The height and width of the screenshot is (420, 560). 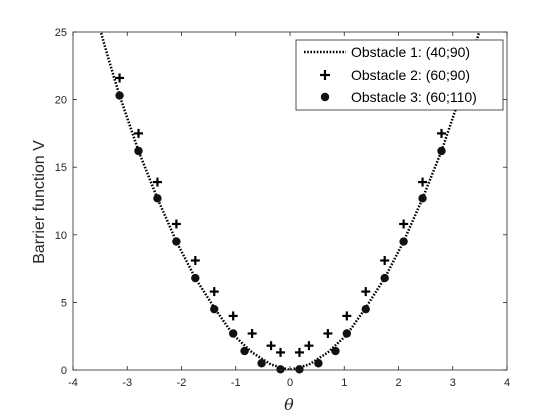 I want to click on y-tick-label: 10, so click(x=61, y=236).